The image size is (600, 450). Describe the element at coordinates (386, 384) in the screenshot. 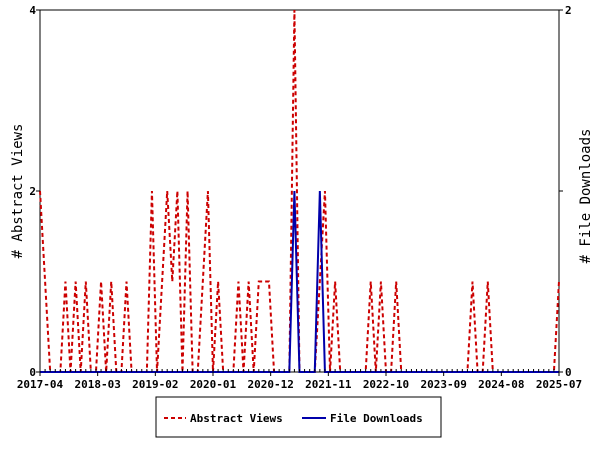

I see `x-tick-label: 2022-10` at that location.